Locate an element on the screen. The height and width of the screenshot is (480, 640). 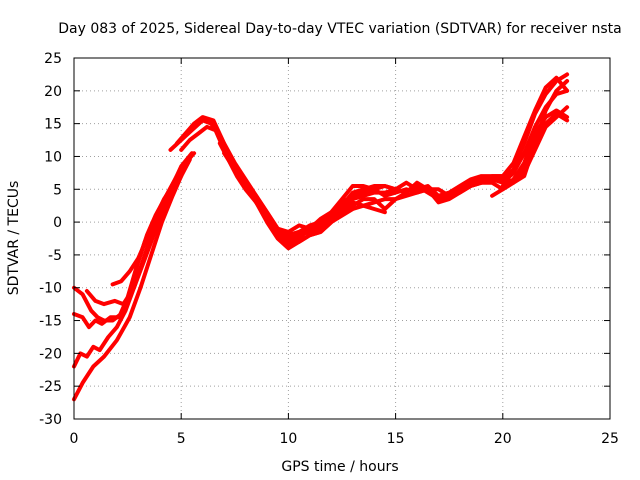
y-tick-label: 20 is located at coordinates (53, 92).